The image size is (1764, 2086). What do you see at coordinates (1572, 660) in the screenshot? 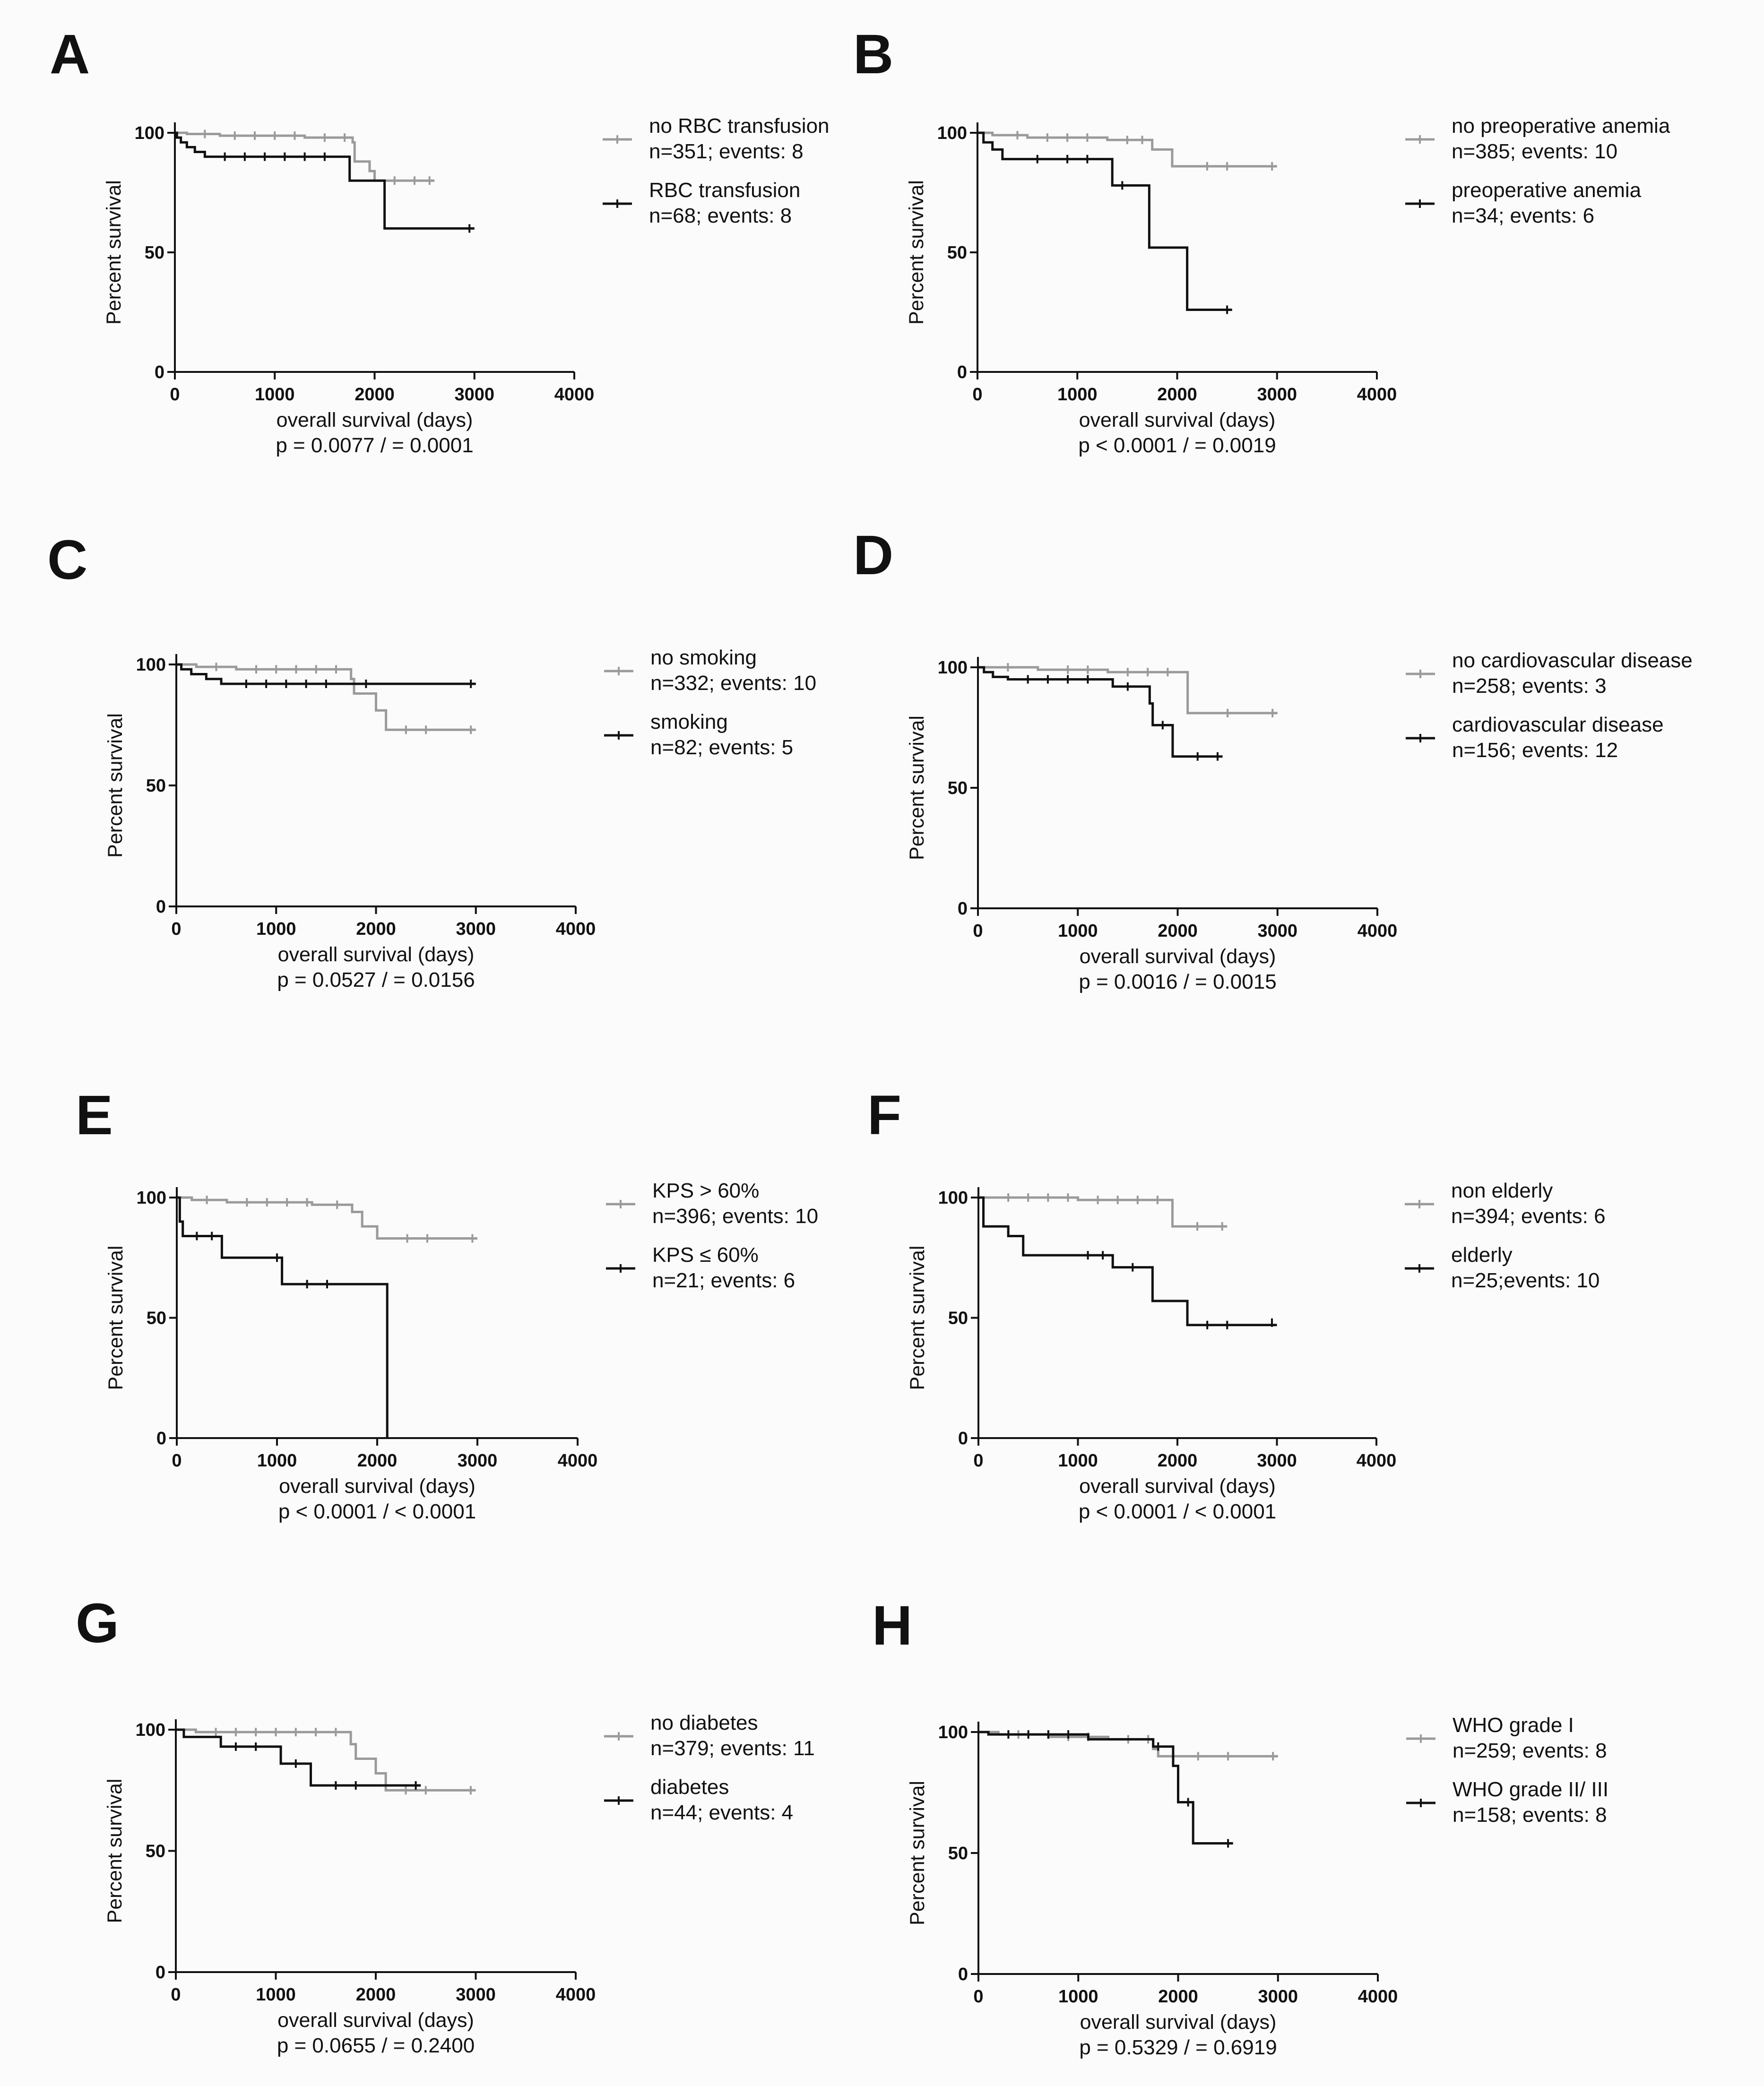
I see `legend-label: no cardiovascular disease` at bounding box center [1572, 660].